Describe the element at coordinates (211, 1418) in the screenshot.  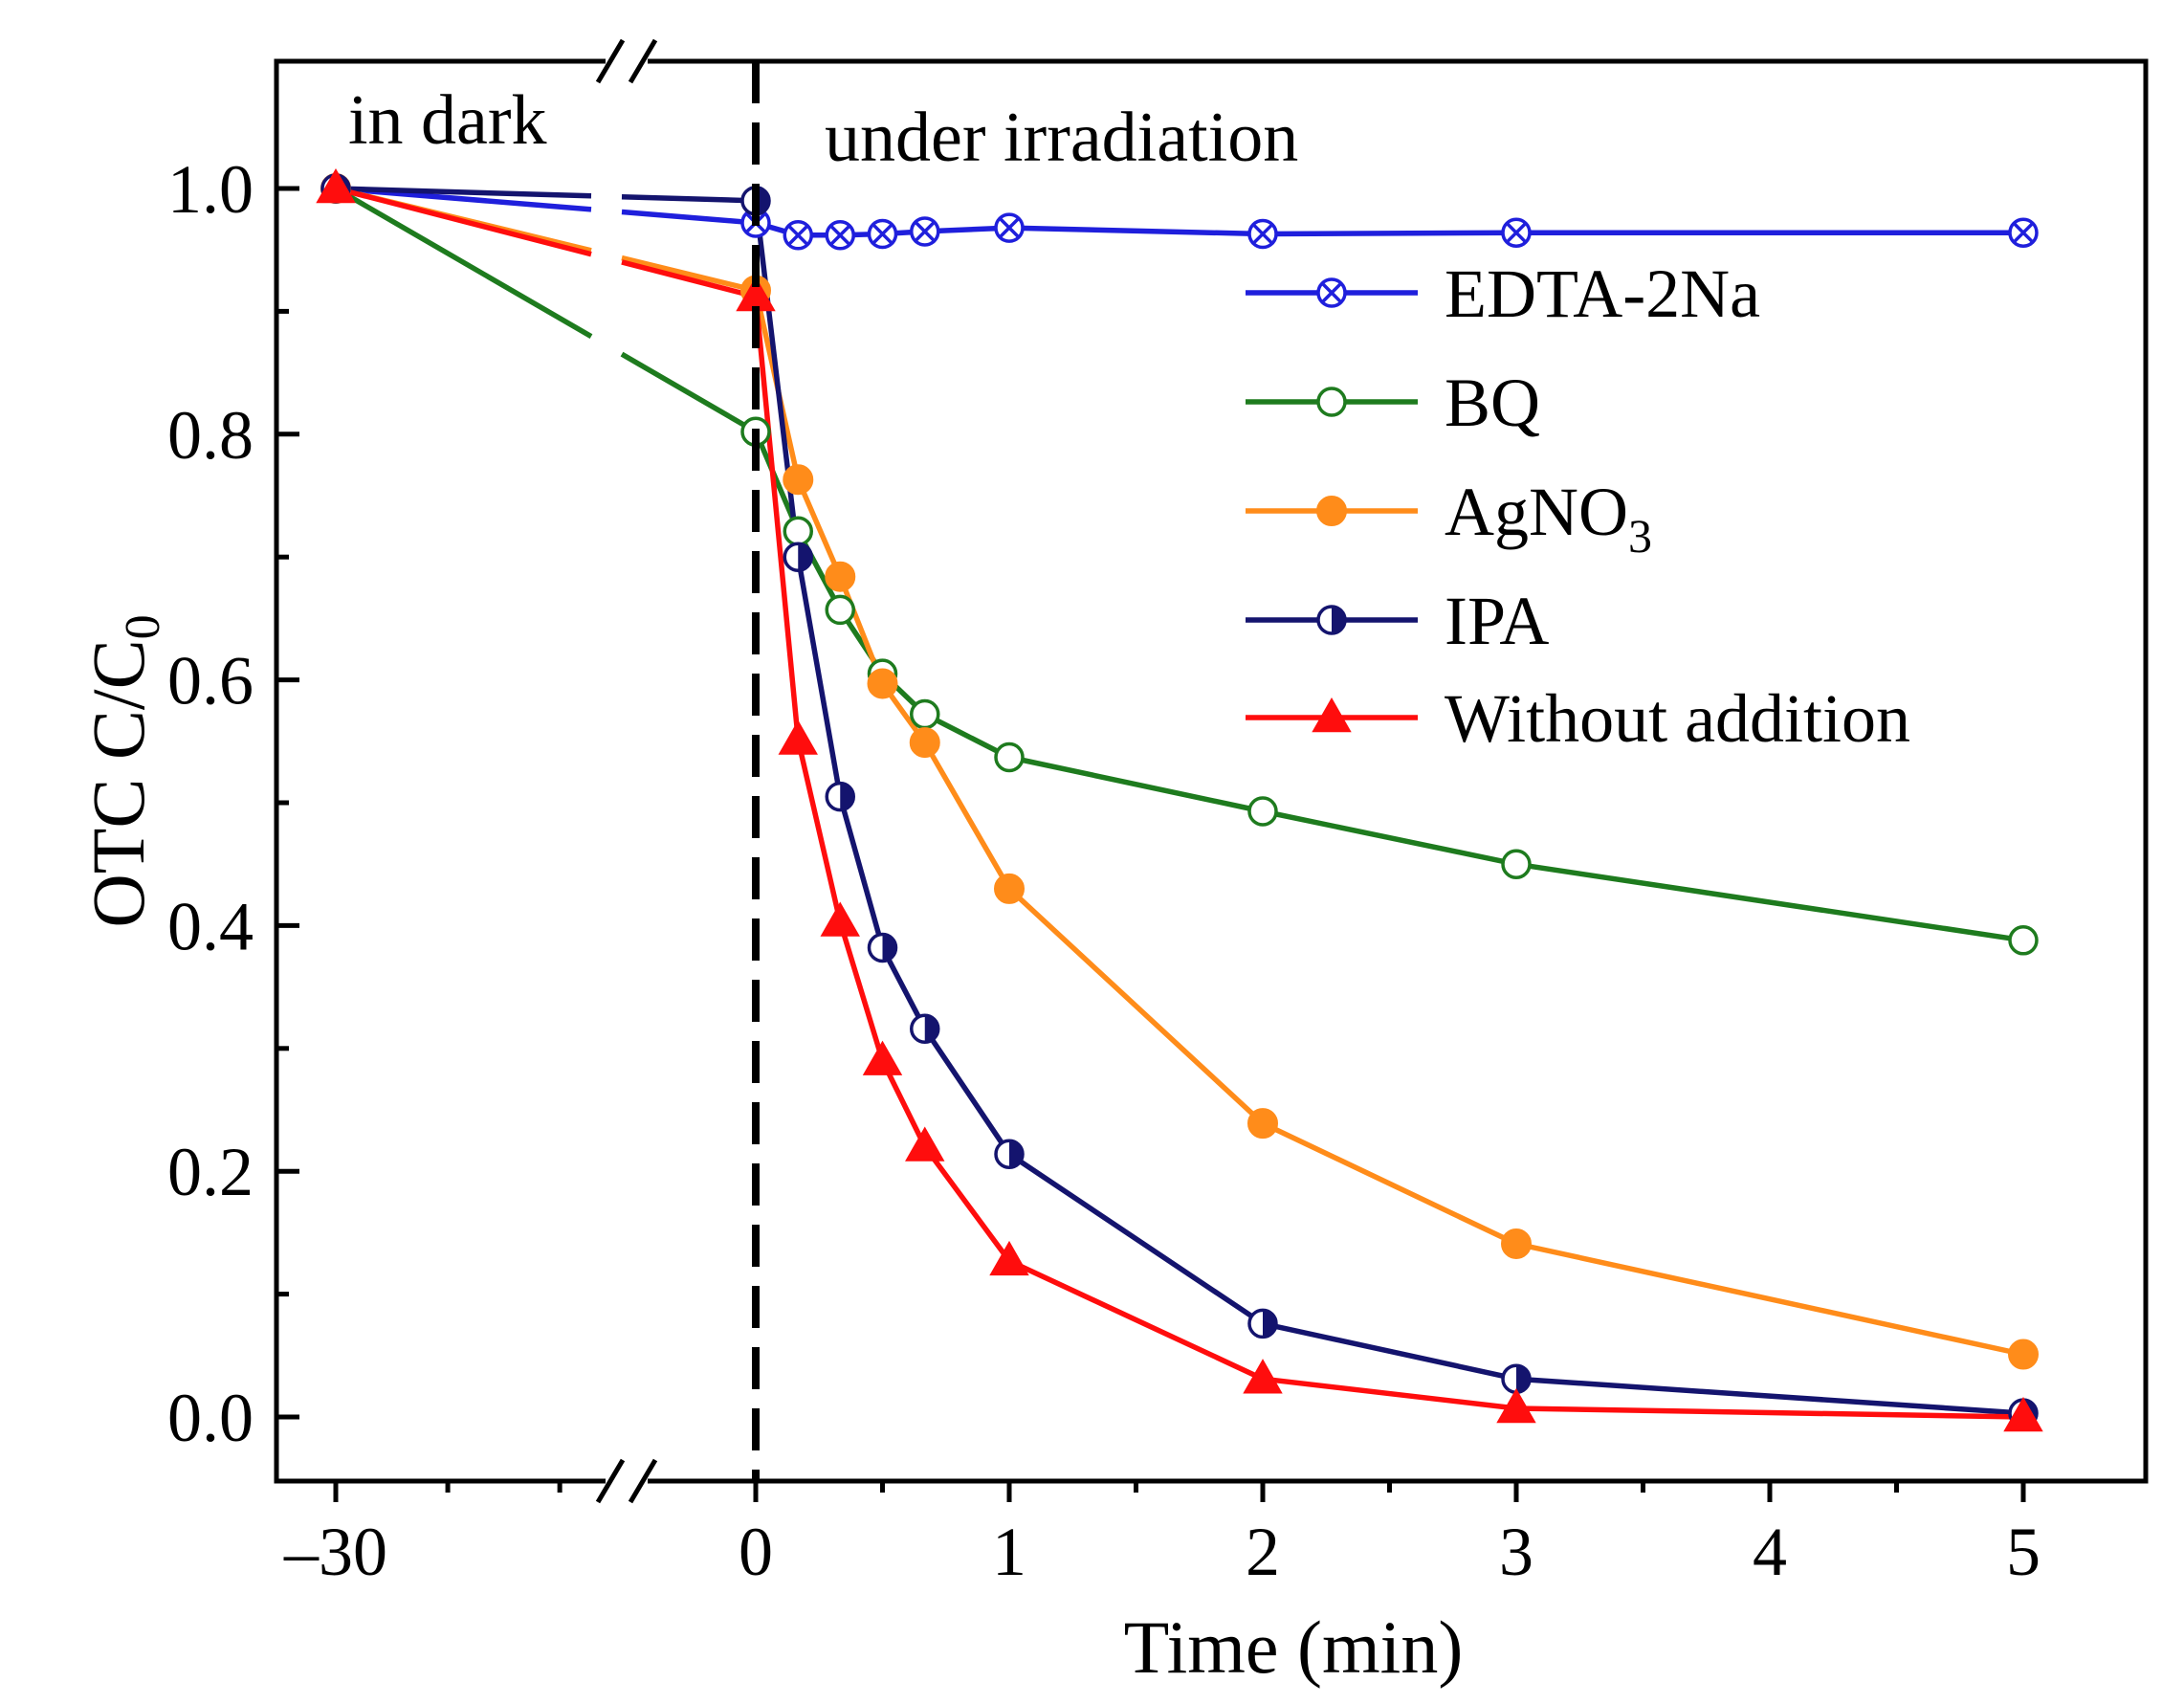
I see `y-tick-label: 0.0` at that location.